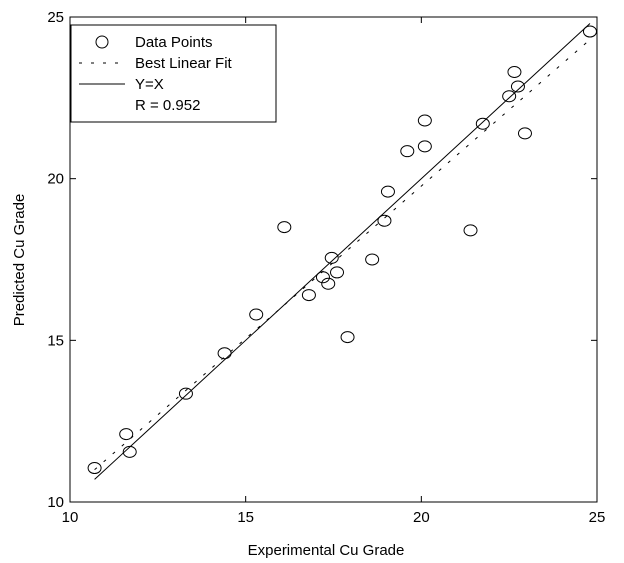 The width and height of the screenshot is (624, 563). What do you see at coordinates (102, 42) in the screenshot?
I see `legend-circle-marker` at bounding box center [102, 42].